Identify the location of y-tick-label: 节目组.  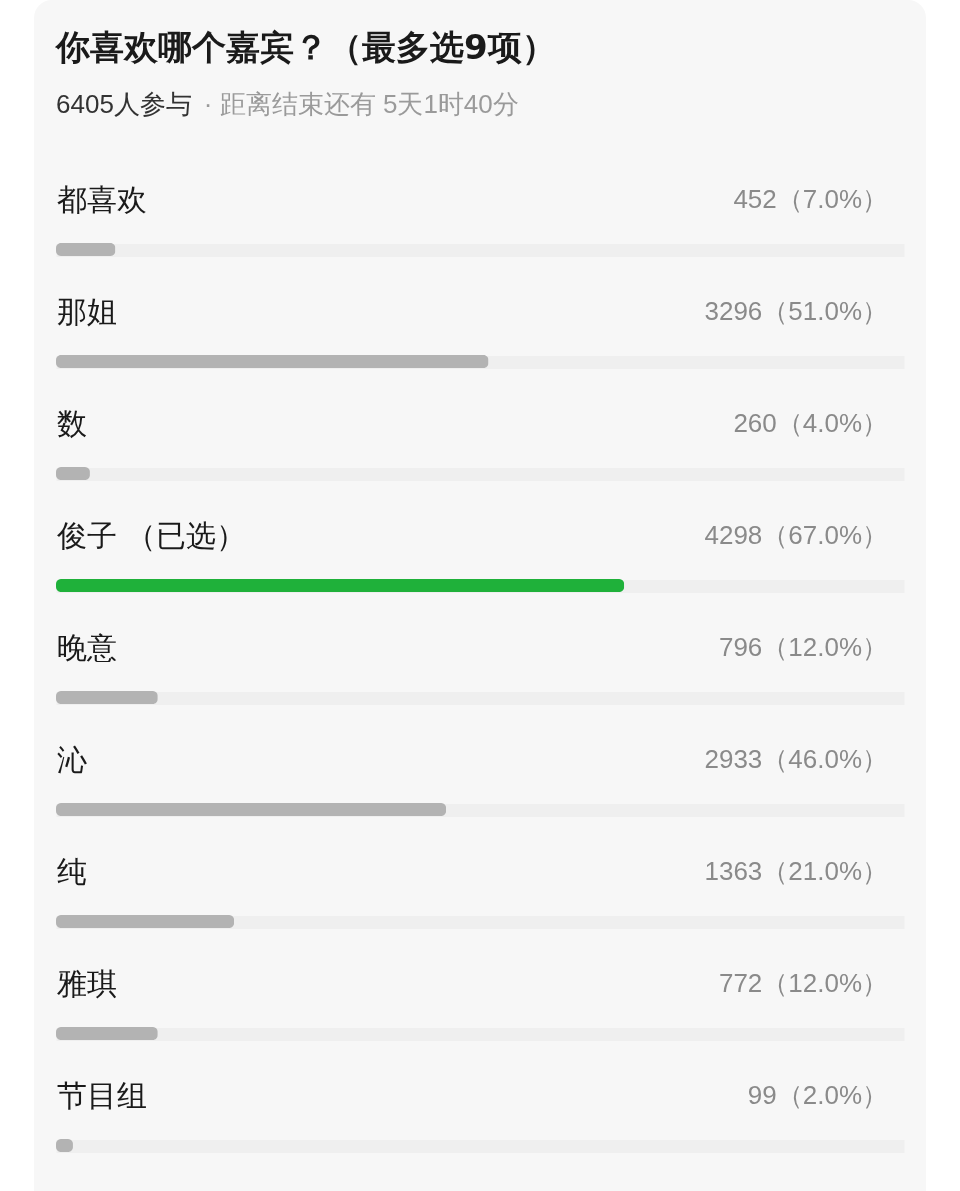
(101, 1095).